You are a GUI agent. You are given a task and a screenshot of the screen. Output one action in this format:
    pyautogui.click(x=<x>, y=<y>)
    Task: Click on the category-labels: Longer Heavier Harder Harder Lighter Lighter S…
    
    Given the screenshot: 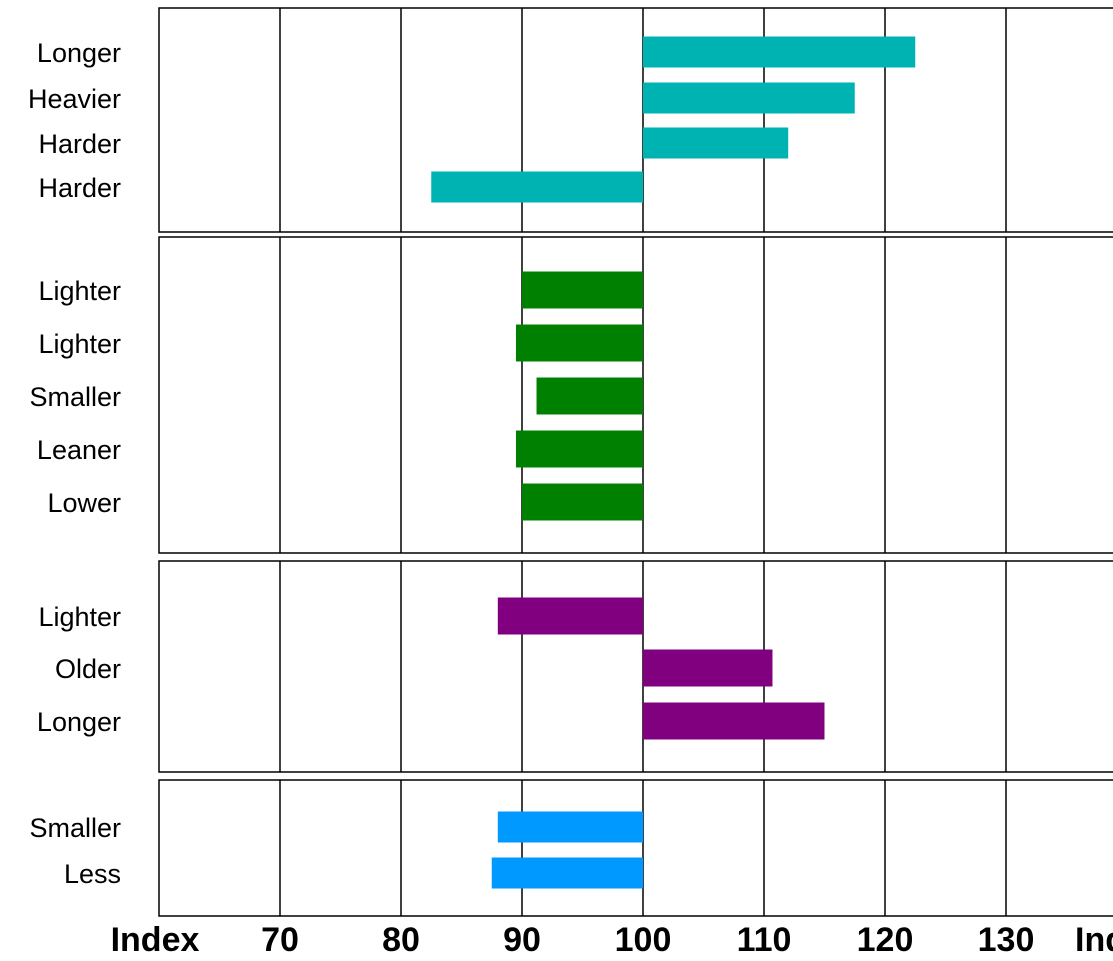 What is the action you would take?
    pyautogui.click(x=74, y=463)
    